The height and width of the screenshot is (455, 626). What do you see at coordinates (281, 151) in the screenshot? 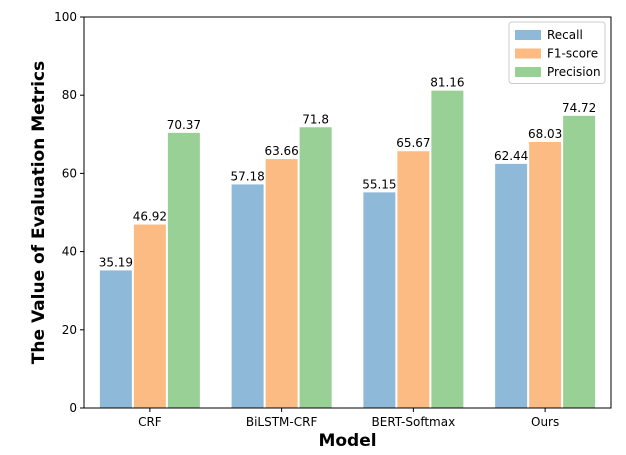
I see `data-label: 63.66` at bounding box center [281, 151].